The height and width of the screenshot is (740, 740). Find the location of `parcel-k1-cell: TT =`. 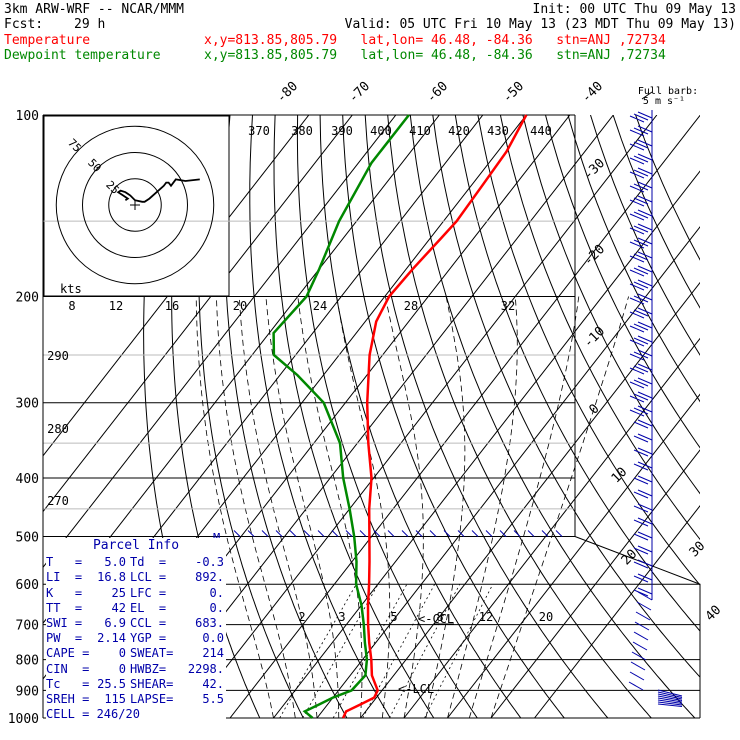

parcel-k1-cell: TT = is located at coordinates (64, 607).